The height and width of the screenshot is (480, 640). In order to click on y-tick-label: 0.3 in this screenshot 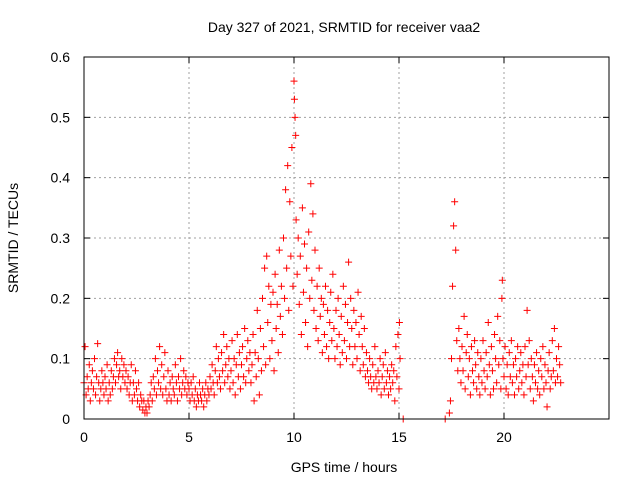, I will do `click(61, 238)`.